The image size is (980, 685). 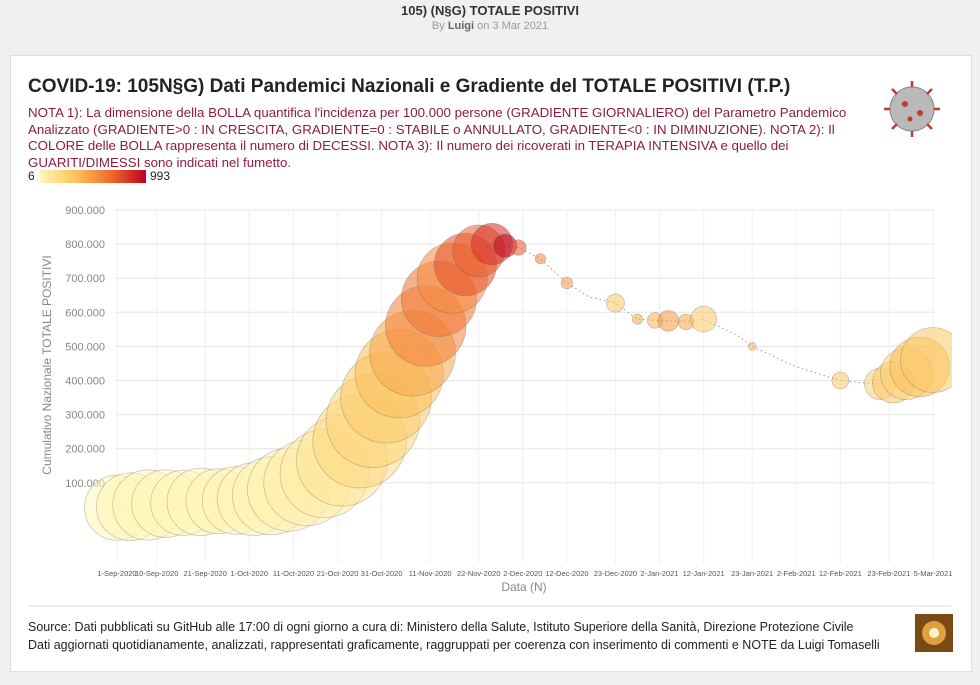 What do you see at coordinates (438, 26) in the screenshot?
I see `by: By` at bounding box center [438, 26].